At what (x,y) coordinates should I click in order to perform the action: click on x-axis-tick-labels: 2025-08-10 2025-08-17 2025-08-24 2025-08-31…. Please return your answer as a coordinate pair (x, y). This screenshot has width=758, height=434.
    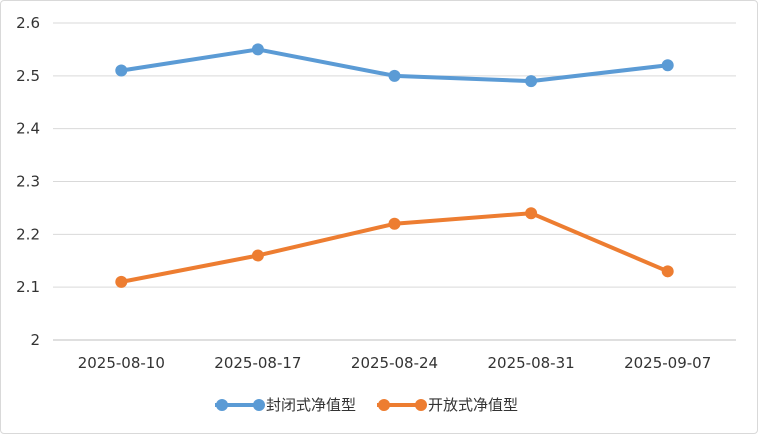
    Looking at the image, I should click on (395, 363).